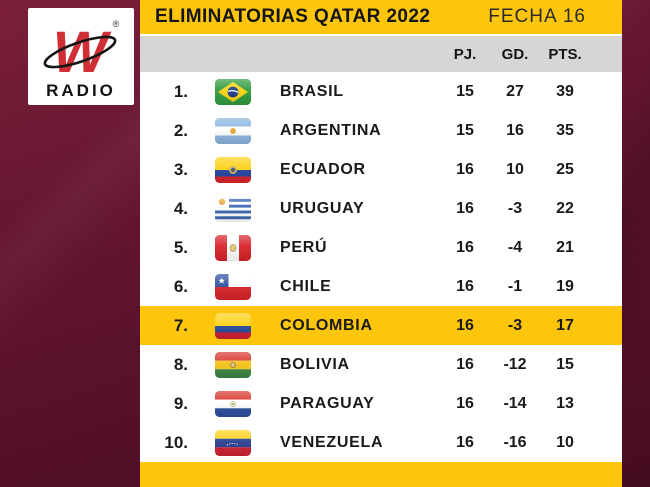  Describe the element at coordinates (515, 442) in the screenshot. I see `gd-value: -16` at that location.